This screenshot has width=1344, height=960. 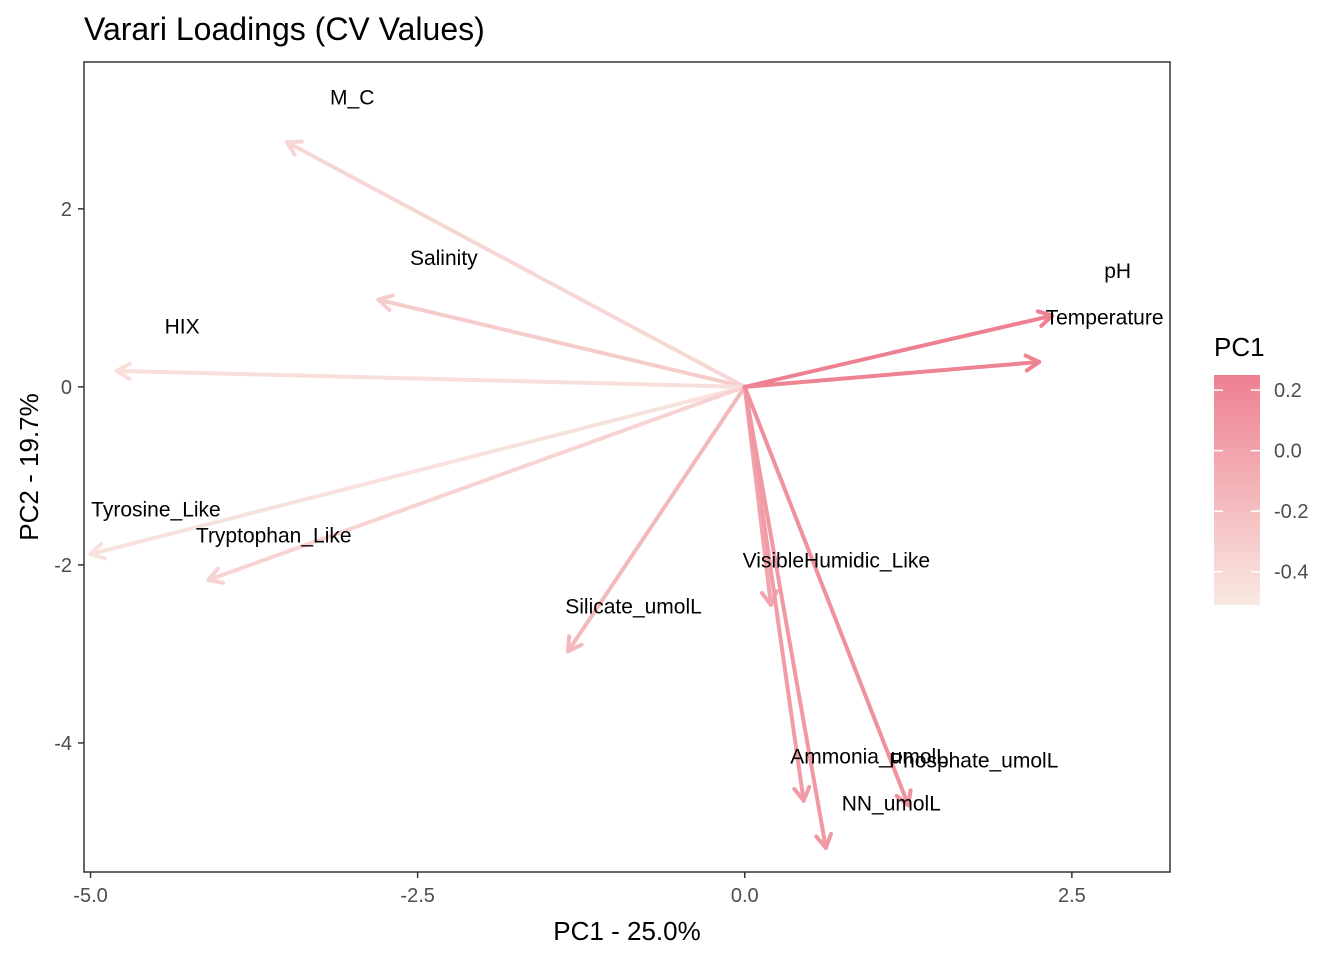 What do you see at coordinates (891, 803) in the screenshot?
I see `loading-label-NN_umolL: NN_umolL` at bounding box center [891, 803].